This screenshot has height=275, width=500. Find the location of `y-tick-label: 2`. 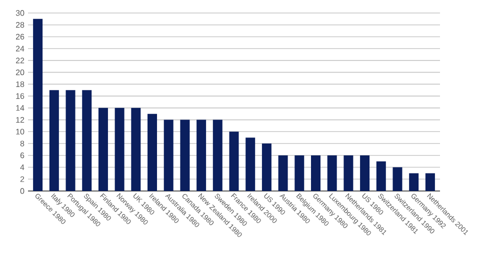

y-tick-label: 2 is located at coordinates (22, 179).